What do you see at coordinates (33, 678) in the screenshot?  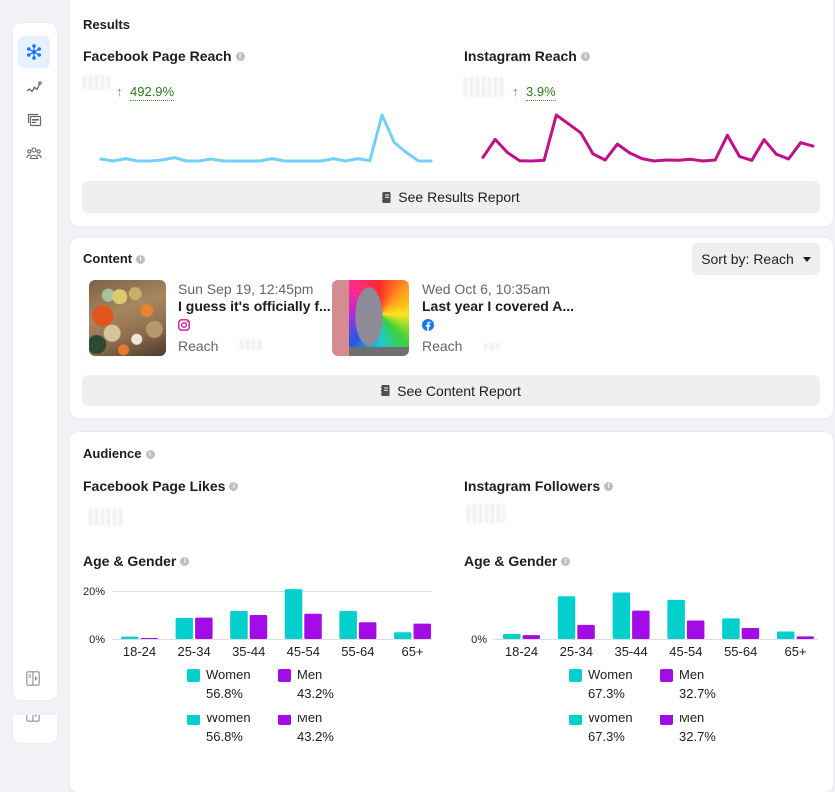 I see `collapse-sidebar-button` at bounding box center [33, 678].